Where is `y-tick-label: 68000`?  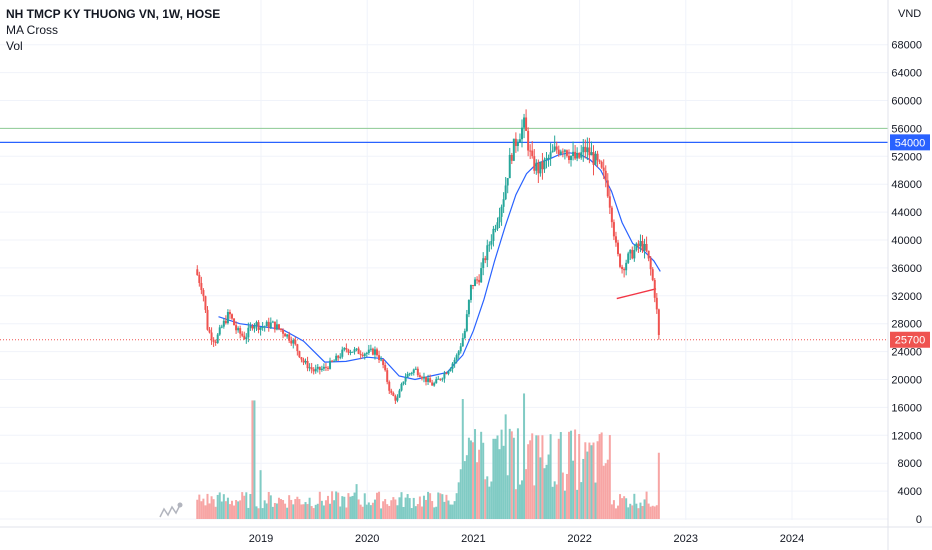
y-tick-label: 68000 is located at coordinates (906, 46).